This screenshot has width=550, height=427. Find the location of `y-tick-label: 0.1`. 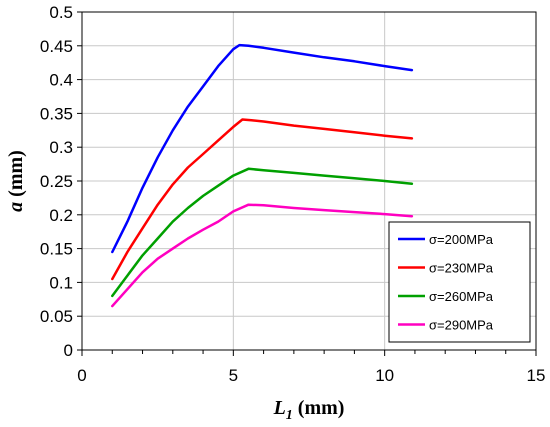

y-tick-label: 0.1 is located at coordinates (61, 282).